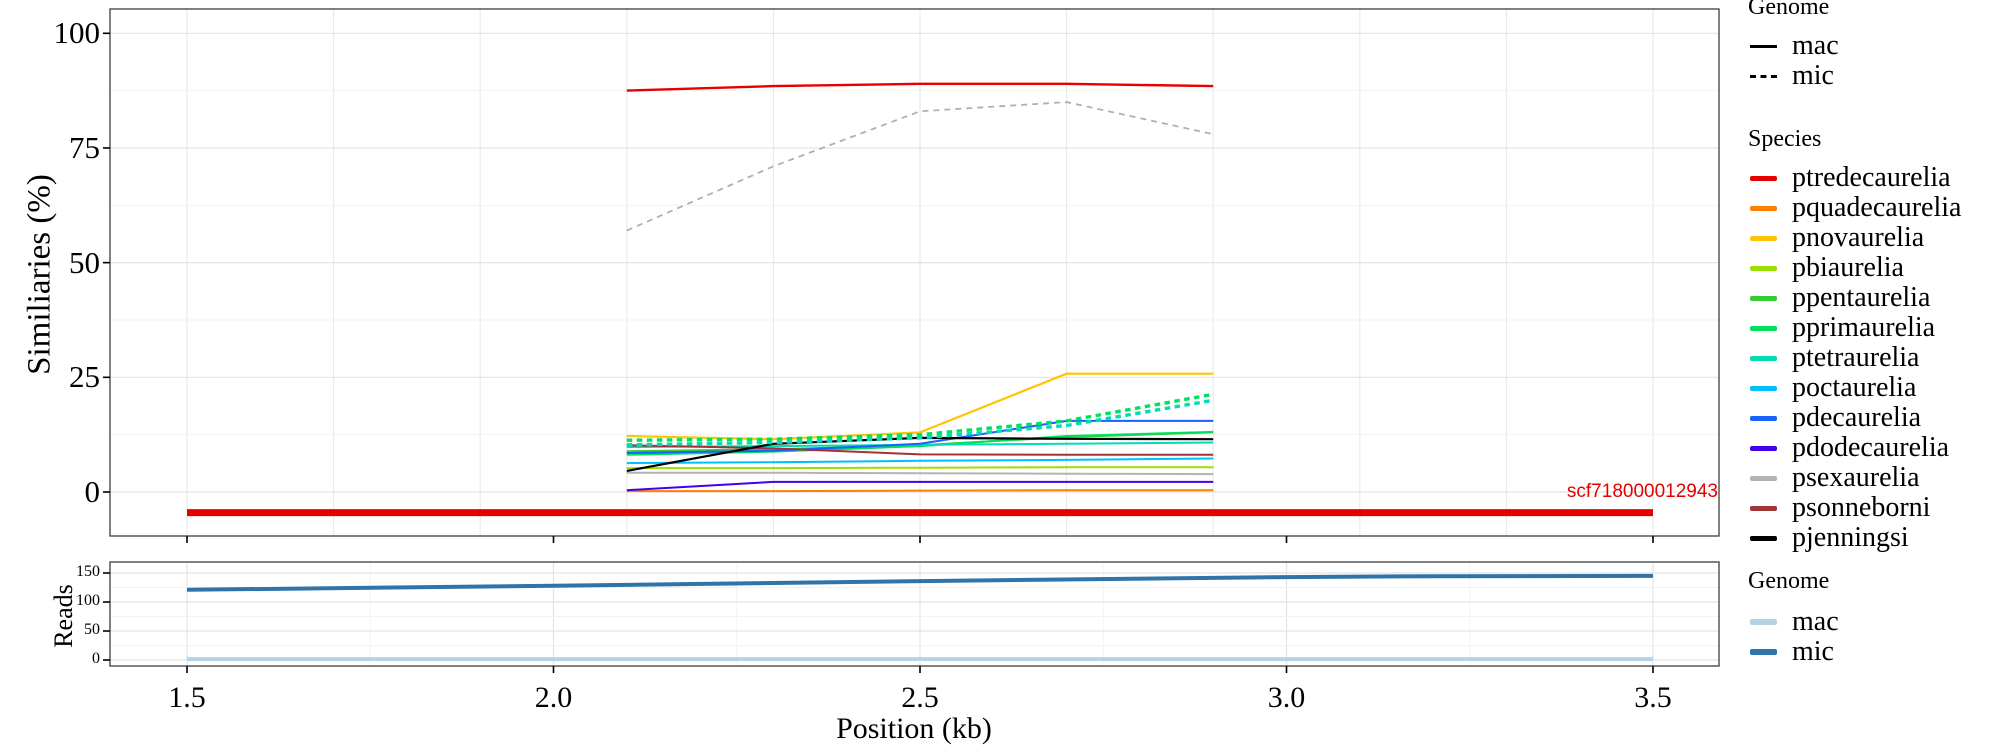 The height and width of the screenshot is (750, 2000). I want to click on legend-item-ptredecaurelia: ptredecaurelia, so click(1850, 178).